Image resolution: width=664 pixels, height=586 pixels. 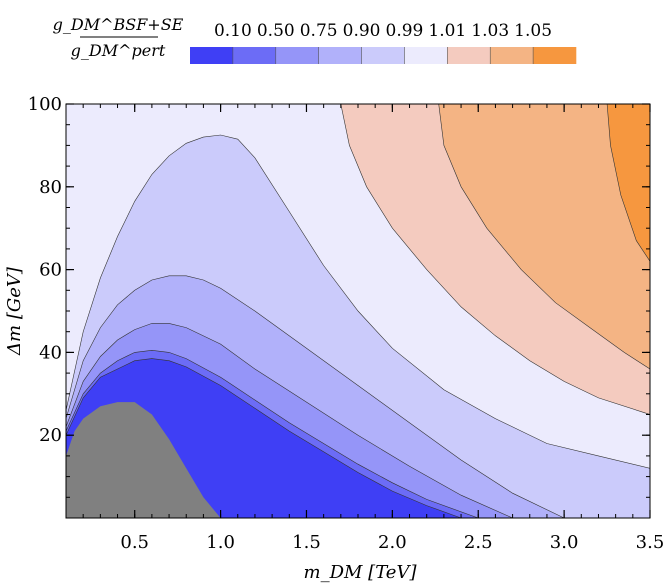 What do you see at coordinates (134, 542) in the screenshot?
I see `x-tick-label: 0.5` at bounding box center [134, 542].